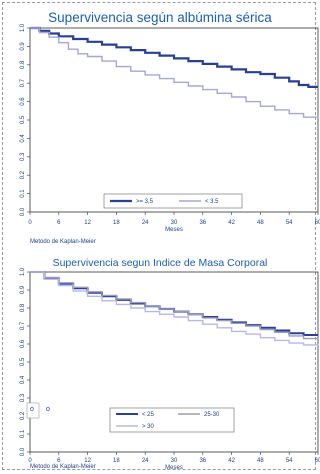 Image resolution: width=320 pixels, height=474 pixels. I want to click on c1-xtick-label-48: 48, so click(260, 461).